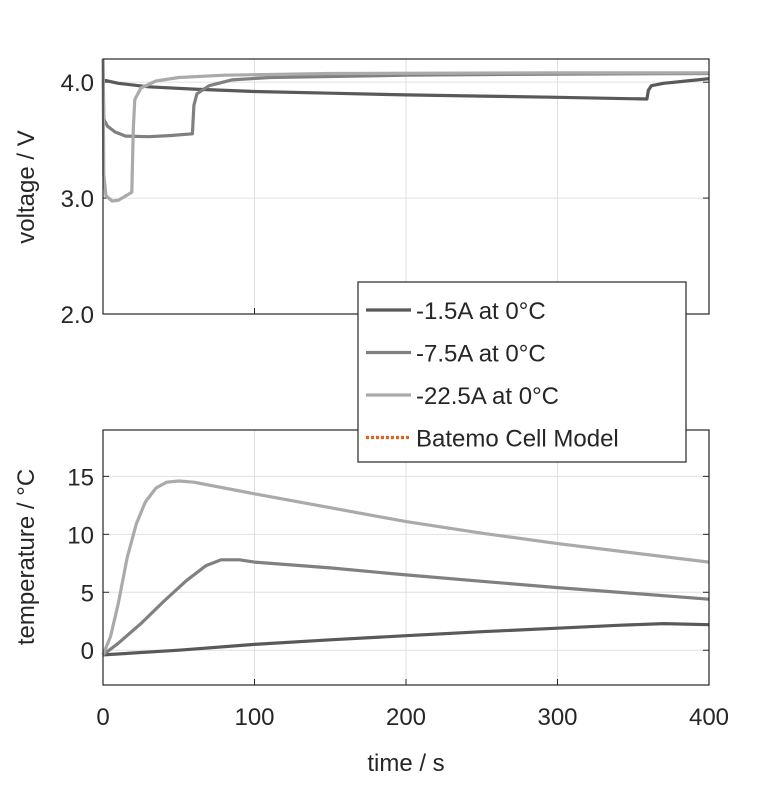  What do you see at coordinates (26, 557) in the screenshot?
I see `temperature-ylabel: temperature / °C` at bounding box center [26, 557].